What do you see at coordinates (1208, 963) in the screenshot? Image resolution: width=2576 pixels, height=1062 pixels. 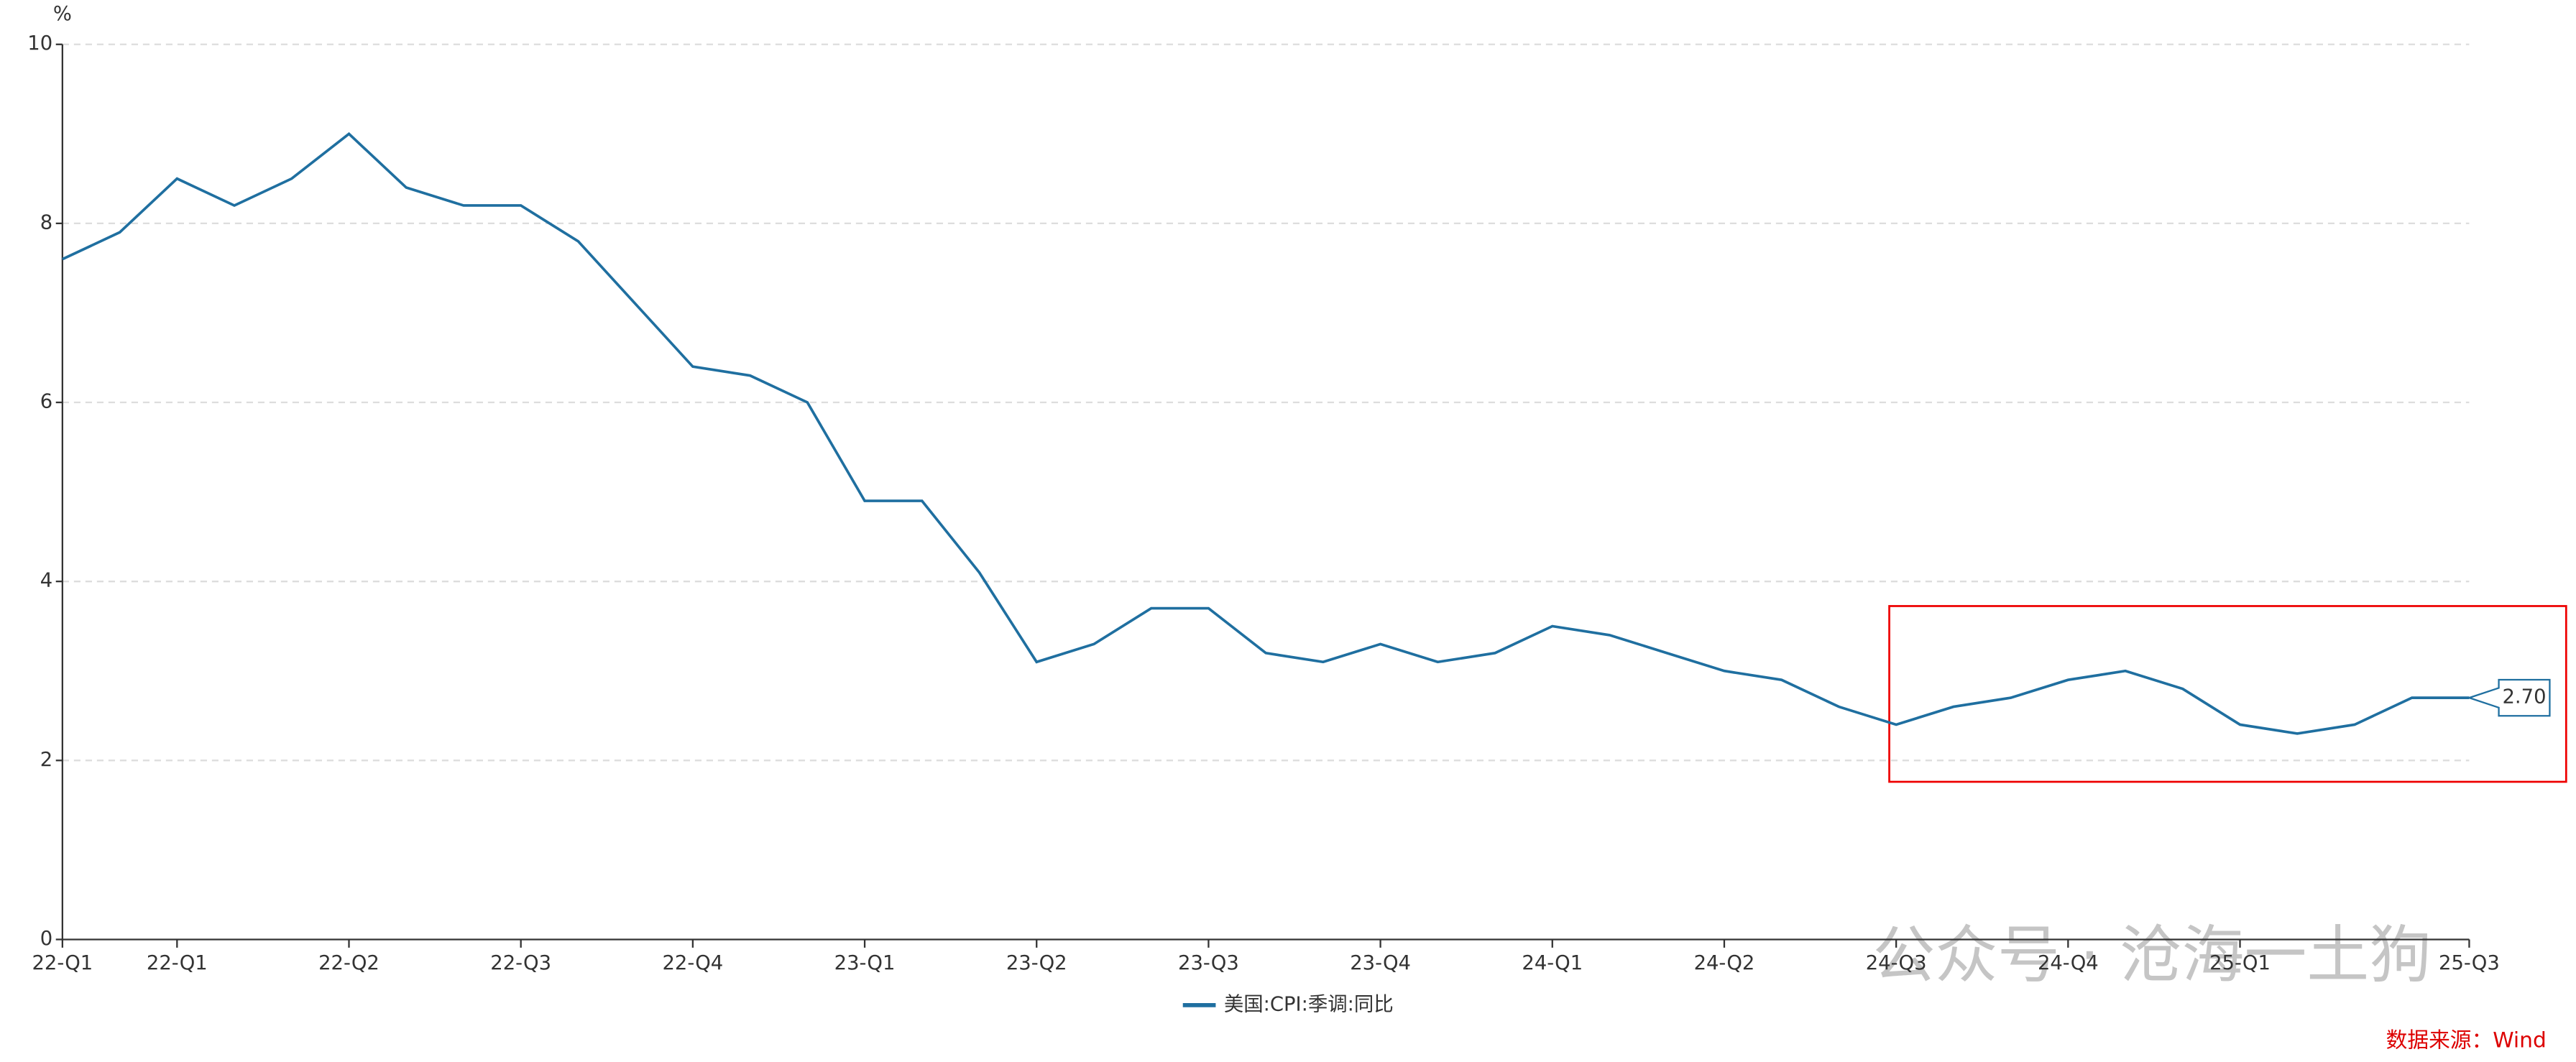 I see `x-tick-label: 23-Q3` at bounding box center [1208, 963].